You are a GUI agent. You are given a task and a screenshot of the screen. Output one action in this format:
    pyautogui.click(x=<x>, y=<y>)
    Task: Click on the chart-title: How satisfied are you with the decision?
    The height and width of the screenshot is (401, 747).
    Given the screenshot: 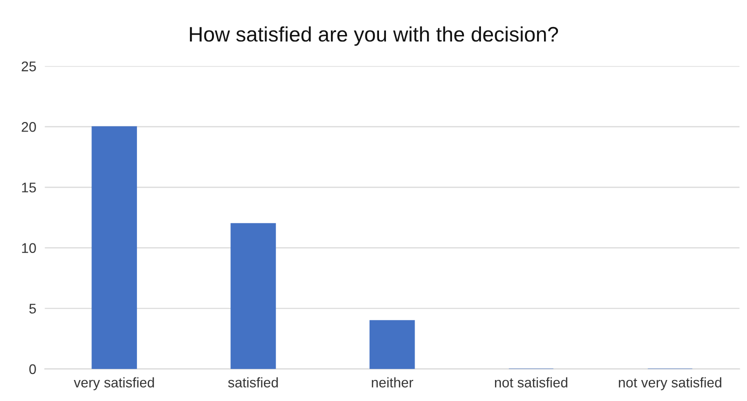 What is the action you would take?
    pyautogui.click(x=374, y=36)
    